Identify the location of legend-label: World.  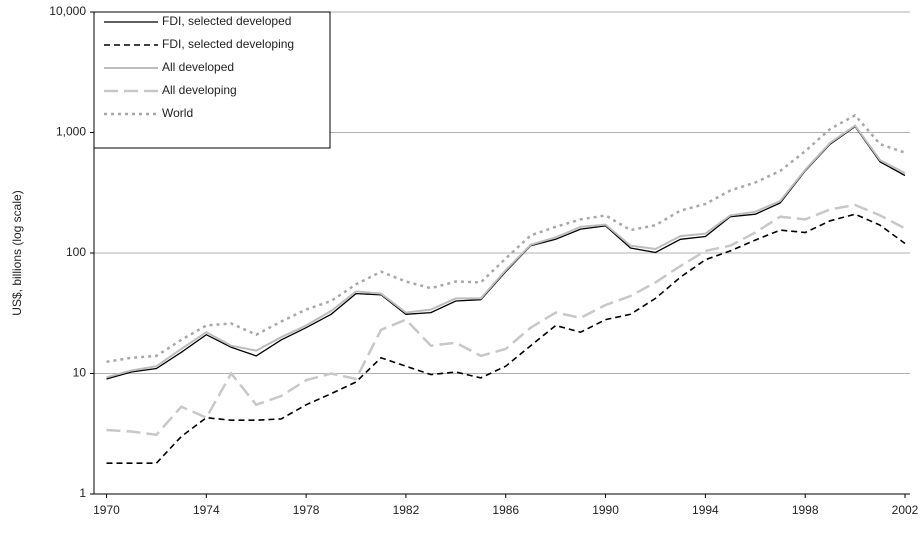
(177, 113).